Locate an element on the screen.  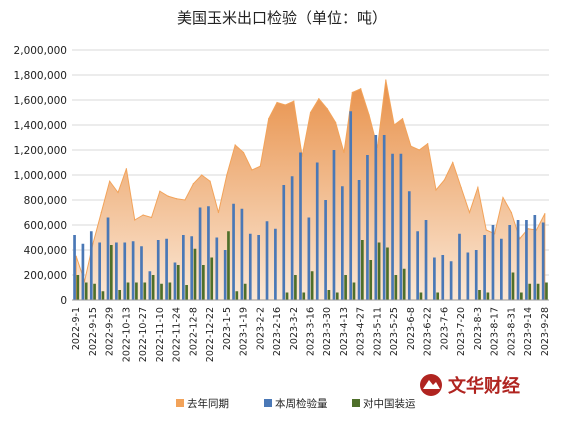
x-tick-label: 2022-12-22 is located at coordinates (210, 334).